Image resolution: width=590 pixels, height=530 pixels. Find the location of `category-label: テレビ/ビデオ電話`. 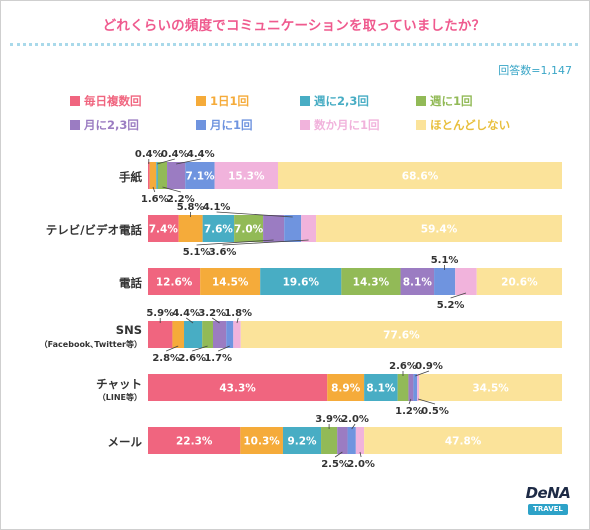

category-label: テレビ/ビデオ電話 is located at coordinates (93, 229).